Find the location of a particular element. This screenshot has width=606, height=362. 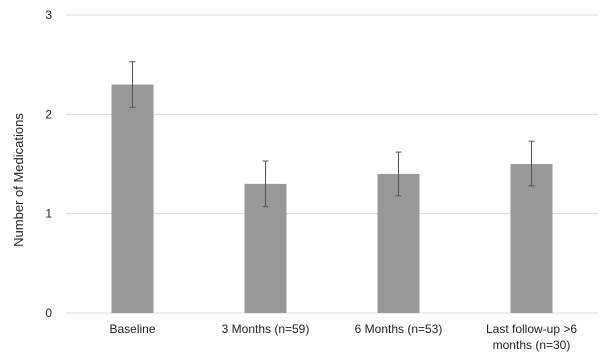

x-category-label: 6 Months (n=53) is located at coordinates (399, 329).